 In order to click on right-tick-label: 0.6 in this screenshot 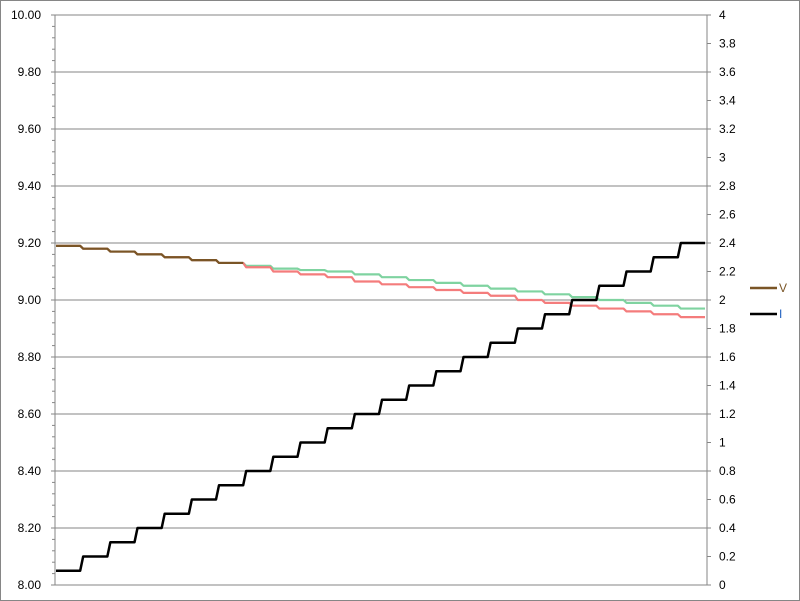, I will do `click(727, 500)`.